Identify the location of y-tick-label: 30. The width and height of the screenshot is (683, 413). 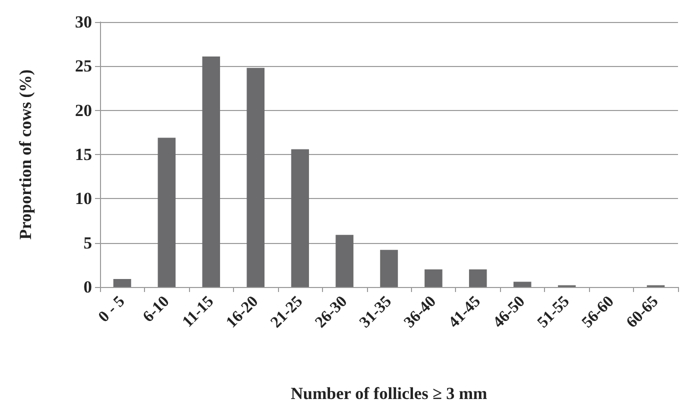
(83, 22).